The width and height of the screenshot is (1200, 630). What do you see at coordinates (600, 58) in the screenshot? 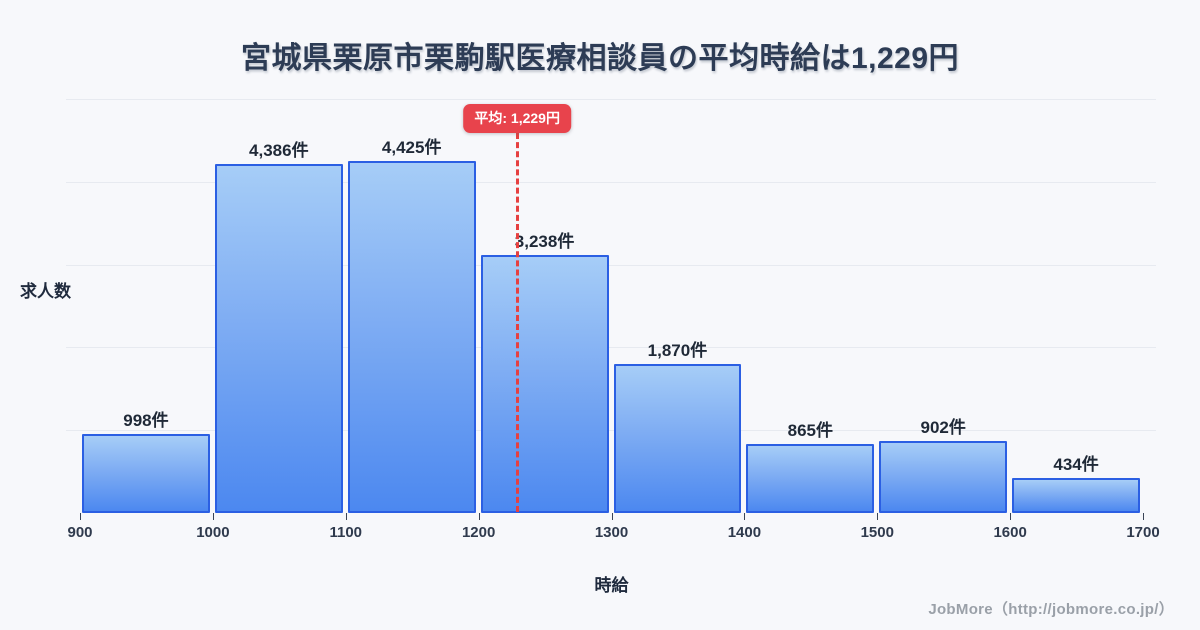
I see `chart-title: 宮城県栗原市栗駒駅医療相談員の平均時給は1,229円` at bounding box center [600, 58].